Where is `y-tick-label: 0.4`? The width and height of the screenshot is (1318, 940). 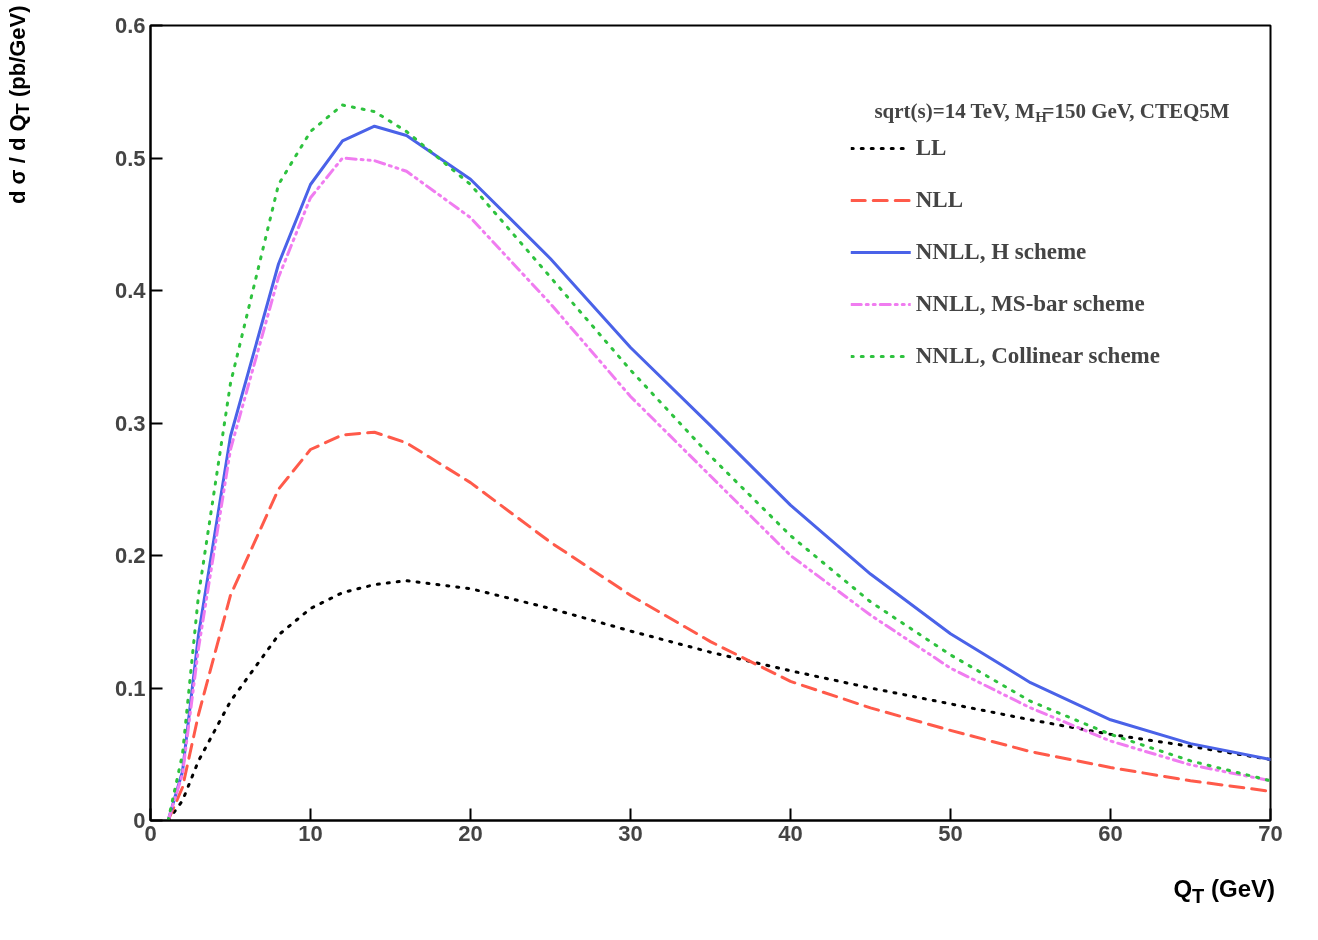 y-tick-label: 0.4 is located at coordinates (130, 290).